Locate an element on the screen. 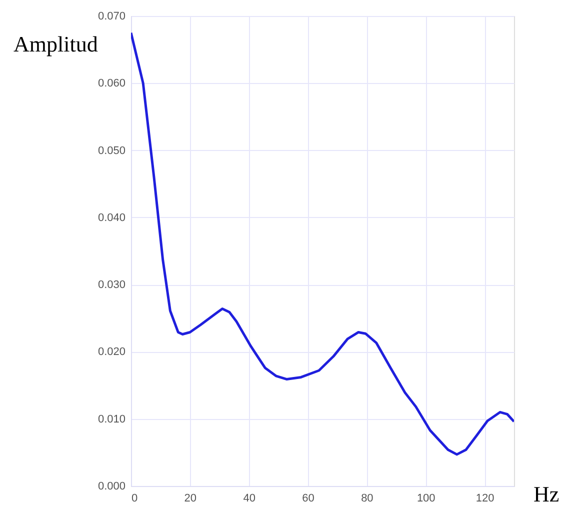 This screenshot has width=563, height=510. x-tick-label: 80 is located at coordinates (367, 498).